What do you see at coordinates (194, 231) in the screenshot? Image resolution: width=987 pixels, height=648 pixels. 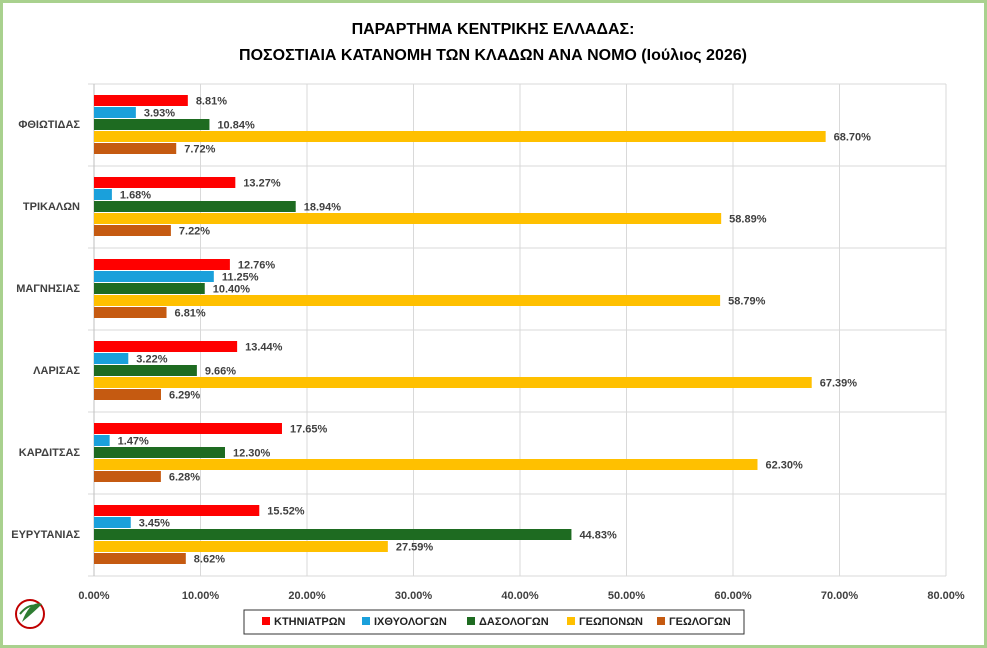 I see `value-label: 7.22%` at bounding box center [194, 231].